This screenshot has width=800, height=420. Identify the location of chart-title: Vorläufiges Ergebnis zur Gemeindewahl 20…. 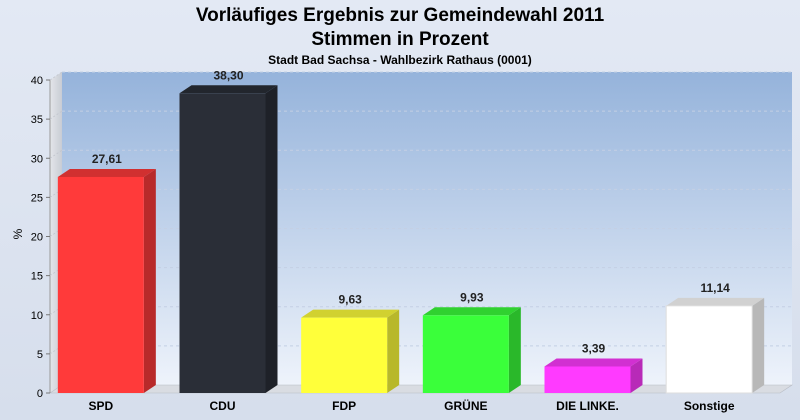
(400, 28).